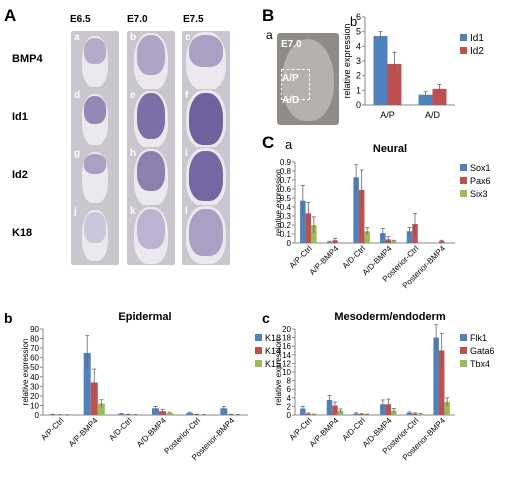 The width and height of the screenshot is (518, 484). What do you see at coordinates (286, 355) in the screenshot?
I see `y-tick-label-Cc: 14` at bounding box center [286, 355].